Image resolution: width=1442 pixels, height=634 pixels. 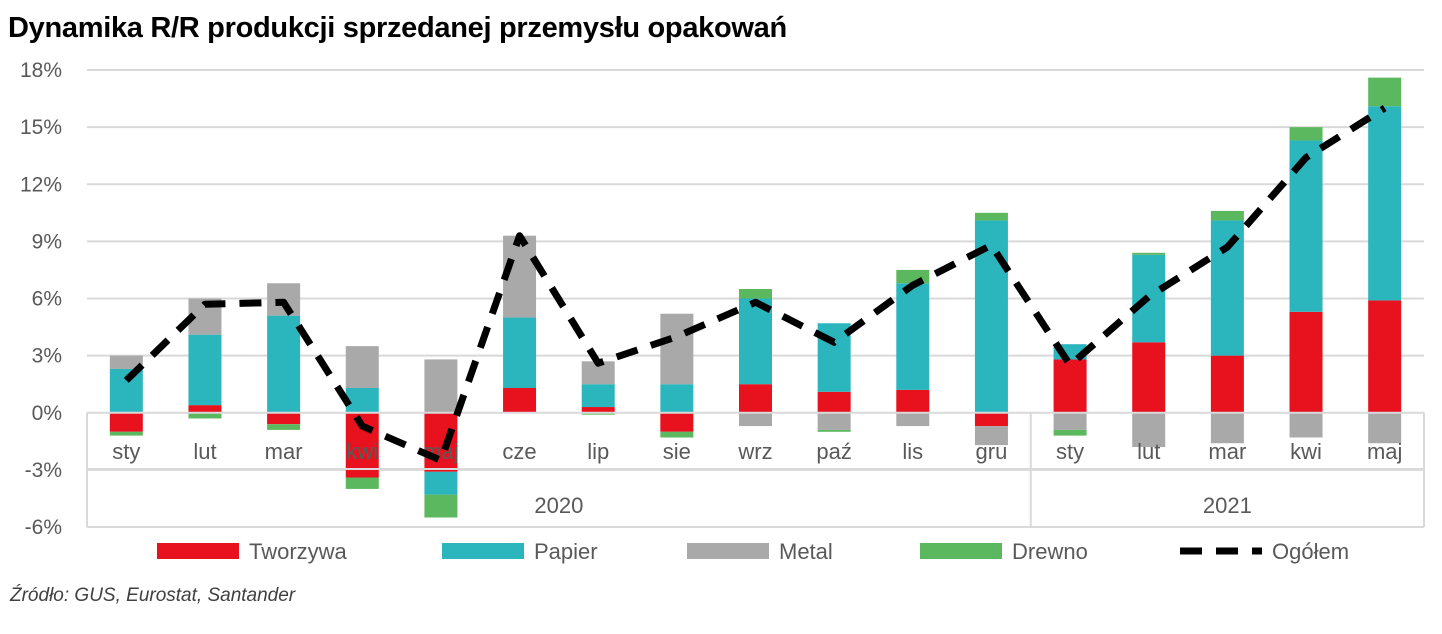 I want to click on x-tick-label: maj, so click(x=1384, y=451).